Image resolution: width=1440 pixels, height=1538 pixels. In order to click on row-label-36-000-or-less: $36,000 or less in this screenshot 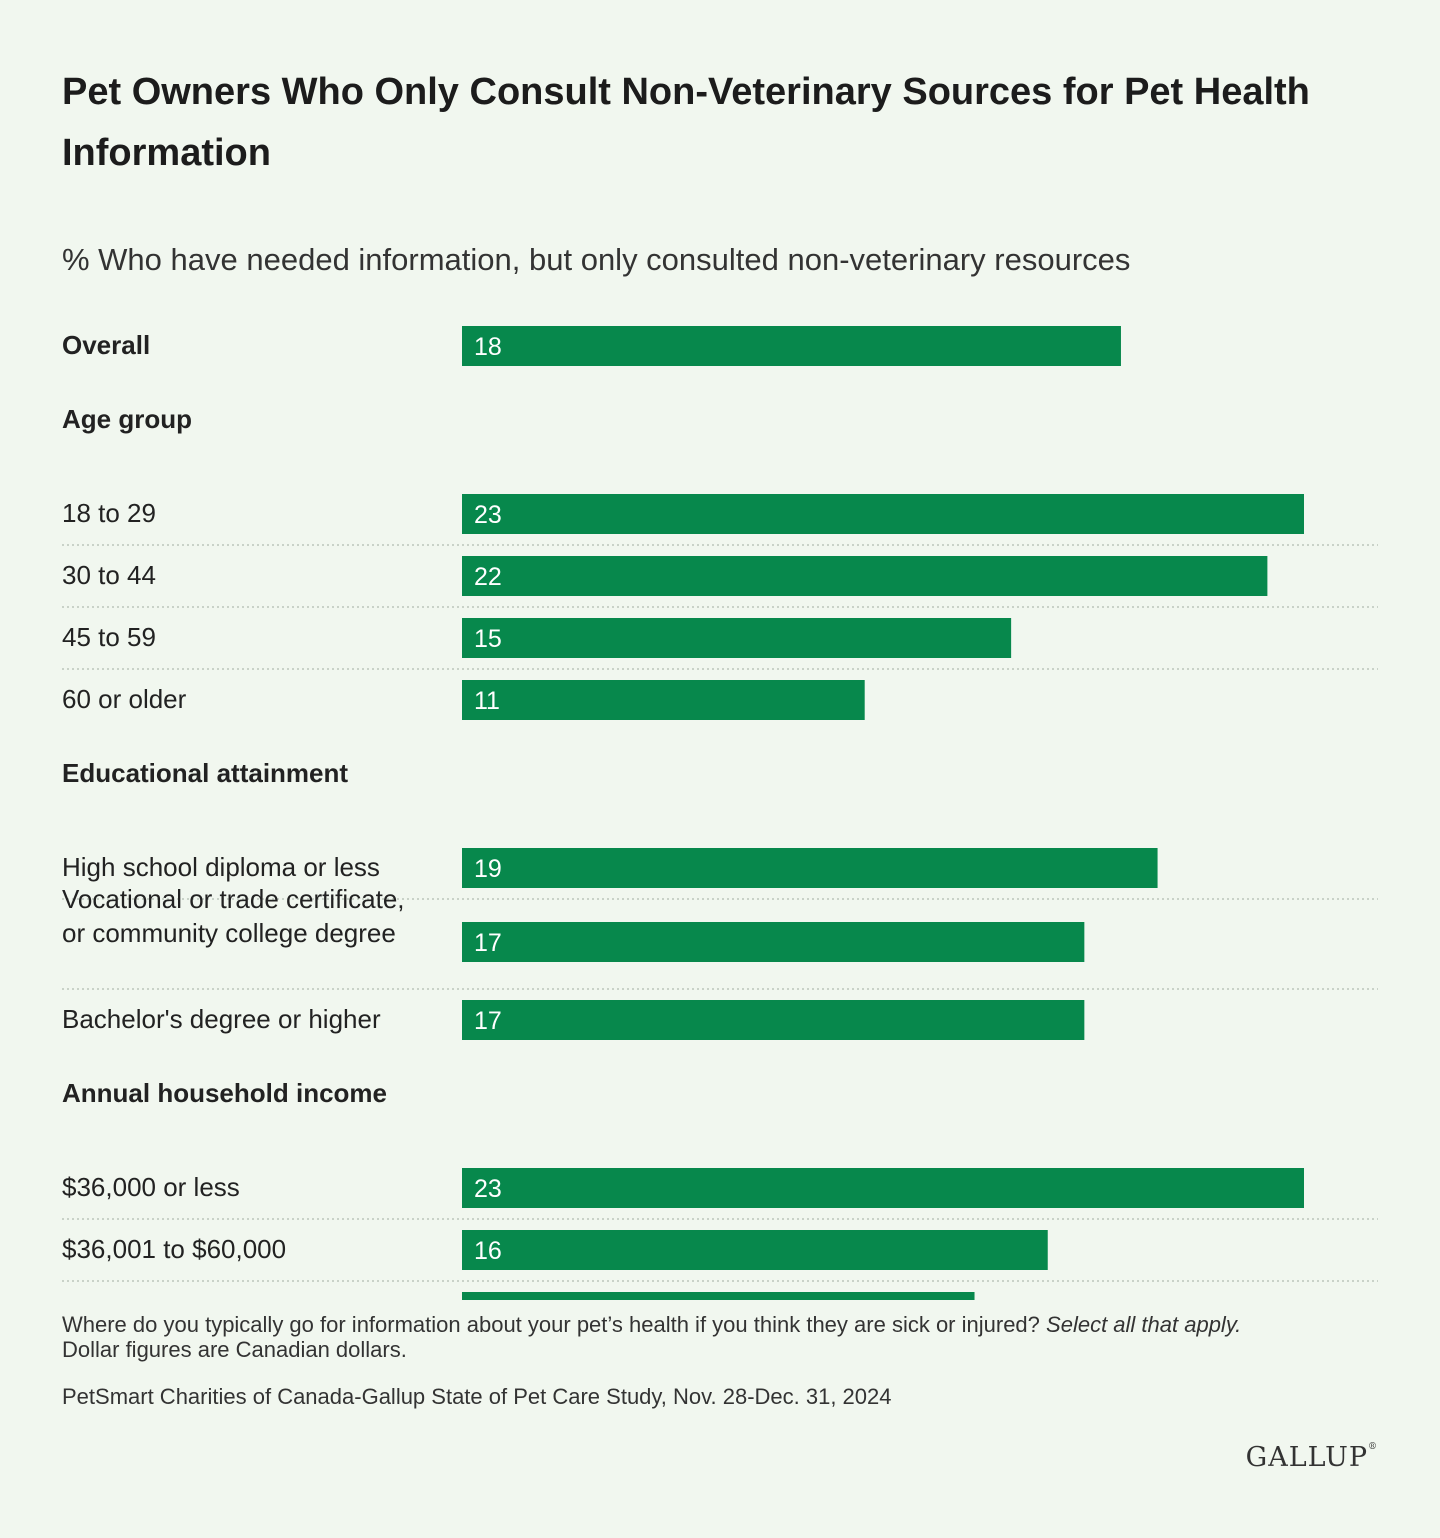, I will do `click(151, 1187)`.